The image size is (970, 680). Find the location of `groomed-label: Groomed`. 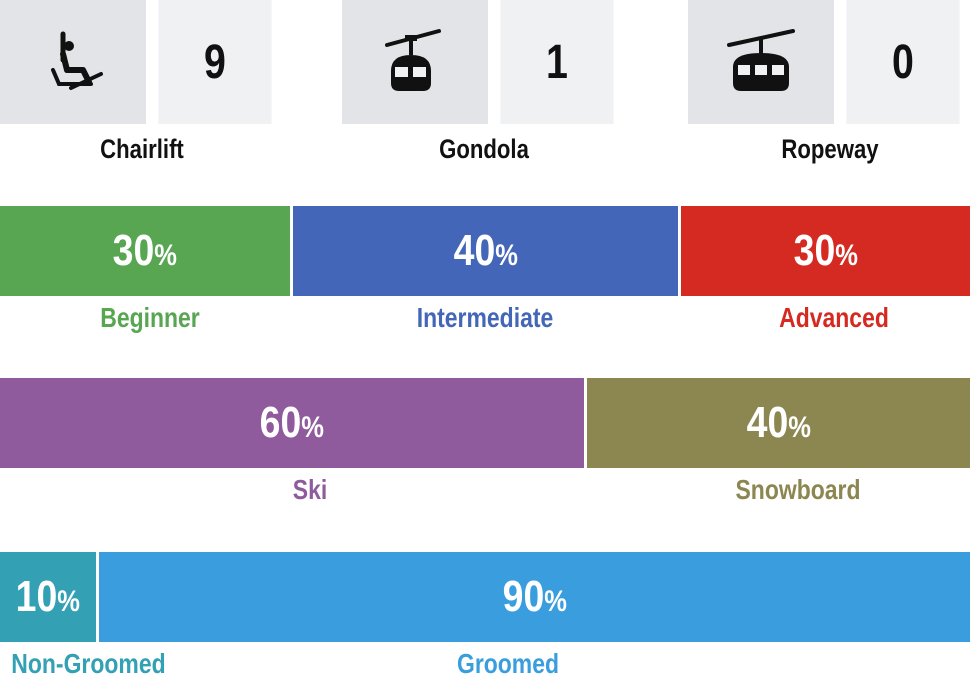

groomed-label: Groomed is located at coordinates (508, 663).